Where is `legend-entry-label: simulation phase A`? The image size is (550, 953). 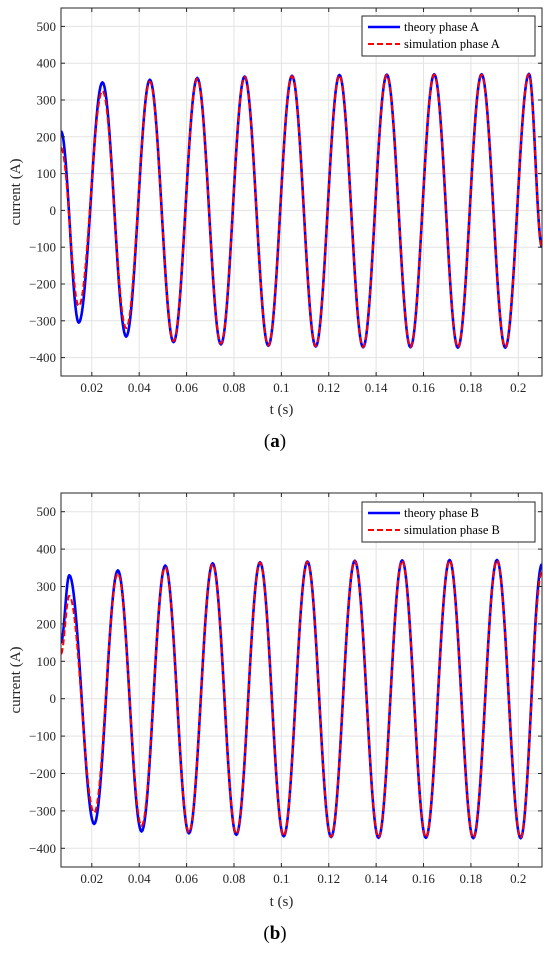
legend-entry-label: simulation phase A is located at coordinates (452, 44).